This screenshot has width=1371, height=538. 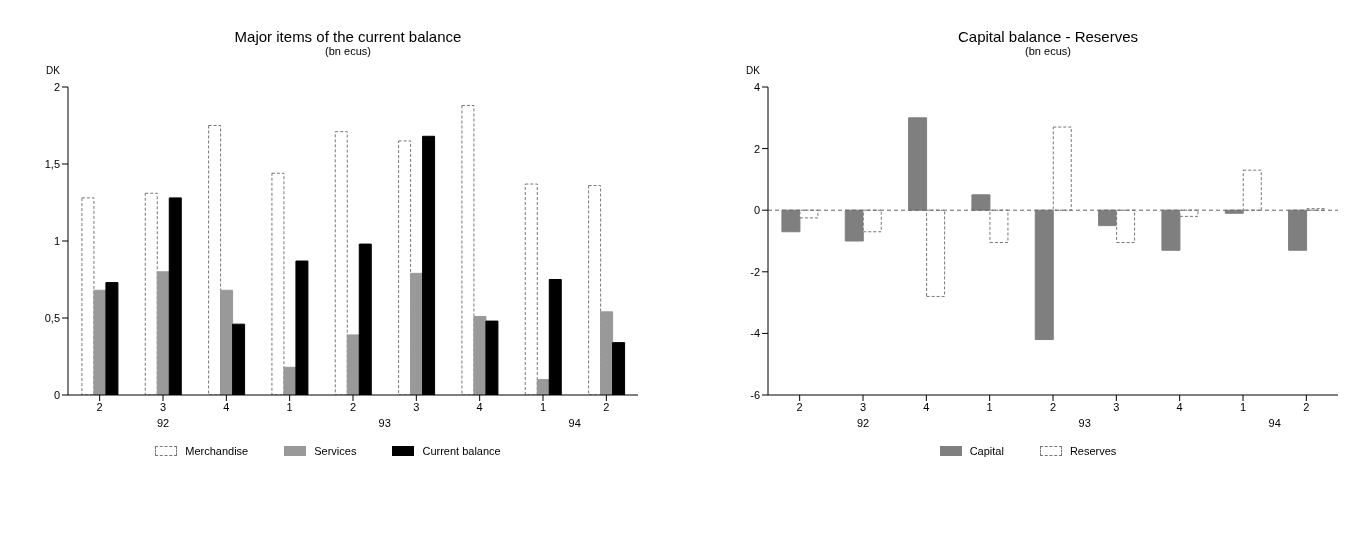 What do you see at coordinates (217, 451) in the screenshot?
I see `legend-label: Merchandise` at bounding box center [217, 451].